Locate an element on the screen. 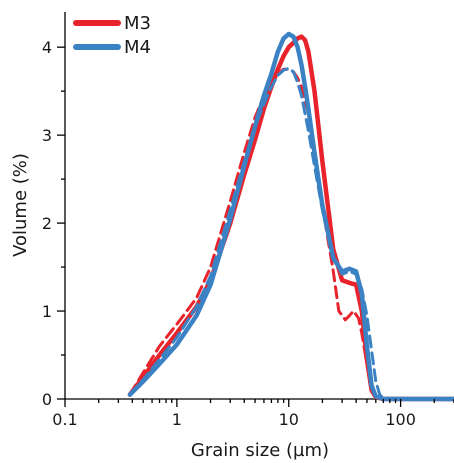 The width and height of the screenshot is (454, 463). x-axis-title: Grain size (µm) is located at coordinates (260, 450).